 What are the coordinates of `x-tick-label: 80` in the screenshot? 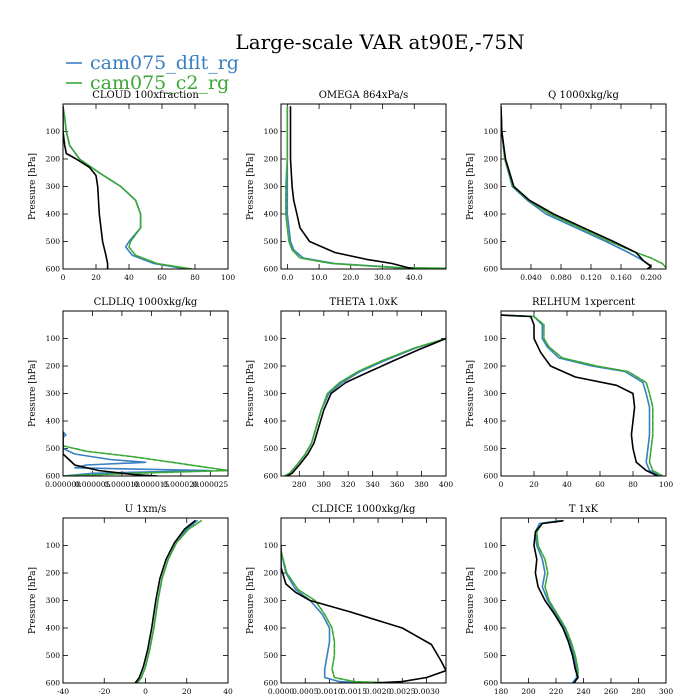 It's located at (195, 277).